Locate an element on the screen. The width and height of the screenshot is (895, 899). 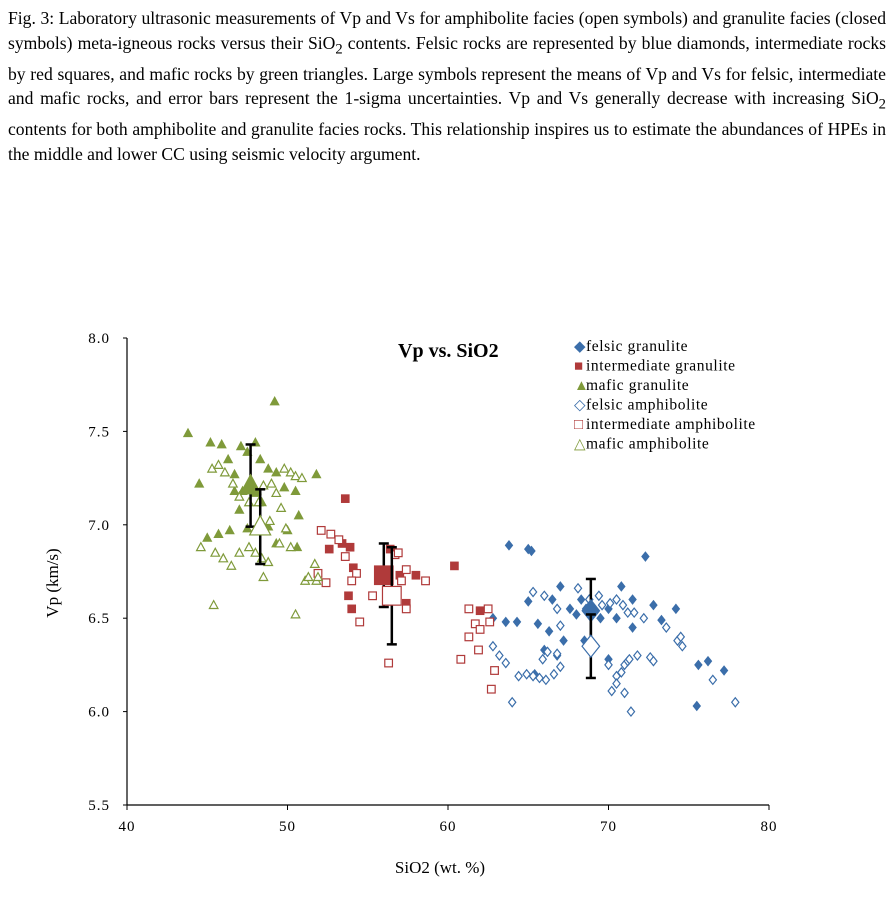
legend-label: mafic amphibolite is located at coordinates (647, 444).